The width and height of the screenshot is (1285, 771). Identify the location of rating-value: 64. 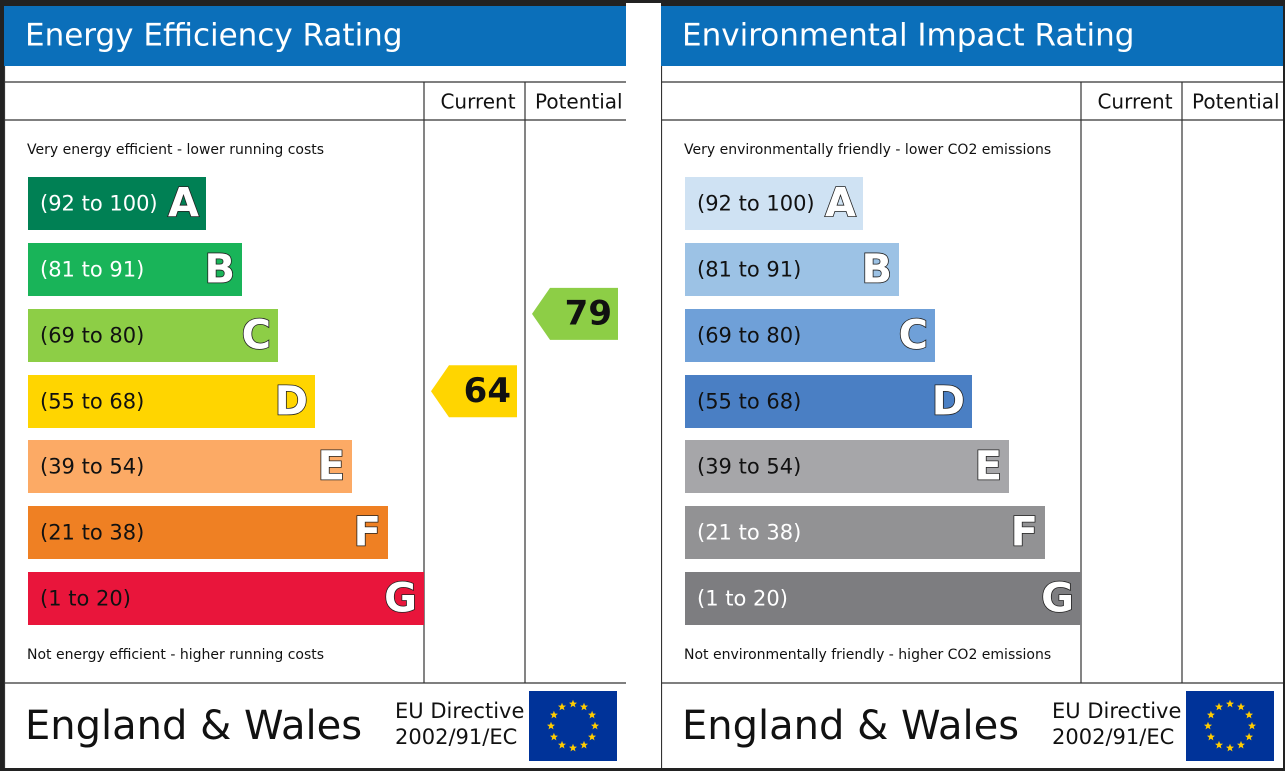
(487, 391).